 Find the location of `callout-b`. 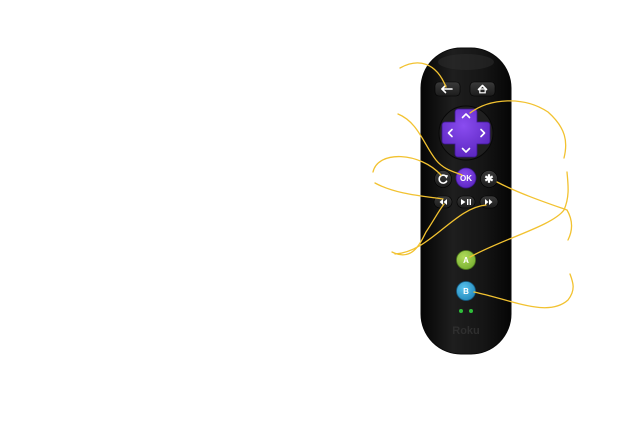

callout-b is located at coordinates (523, 291).